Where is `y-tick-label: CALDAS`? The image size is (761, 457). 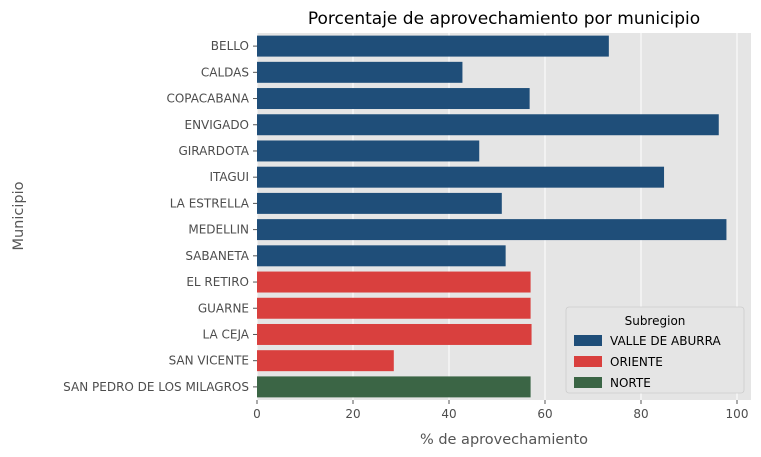 y-tick-label: CALDAS is located at coordinates (225, 72).